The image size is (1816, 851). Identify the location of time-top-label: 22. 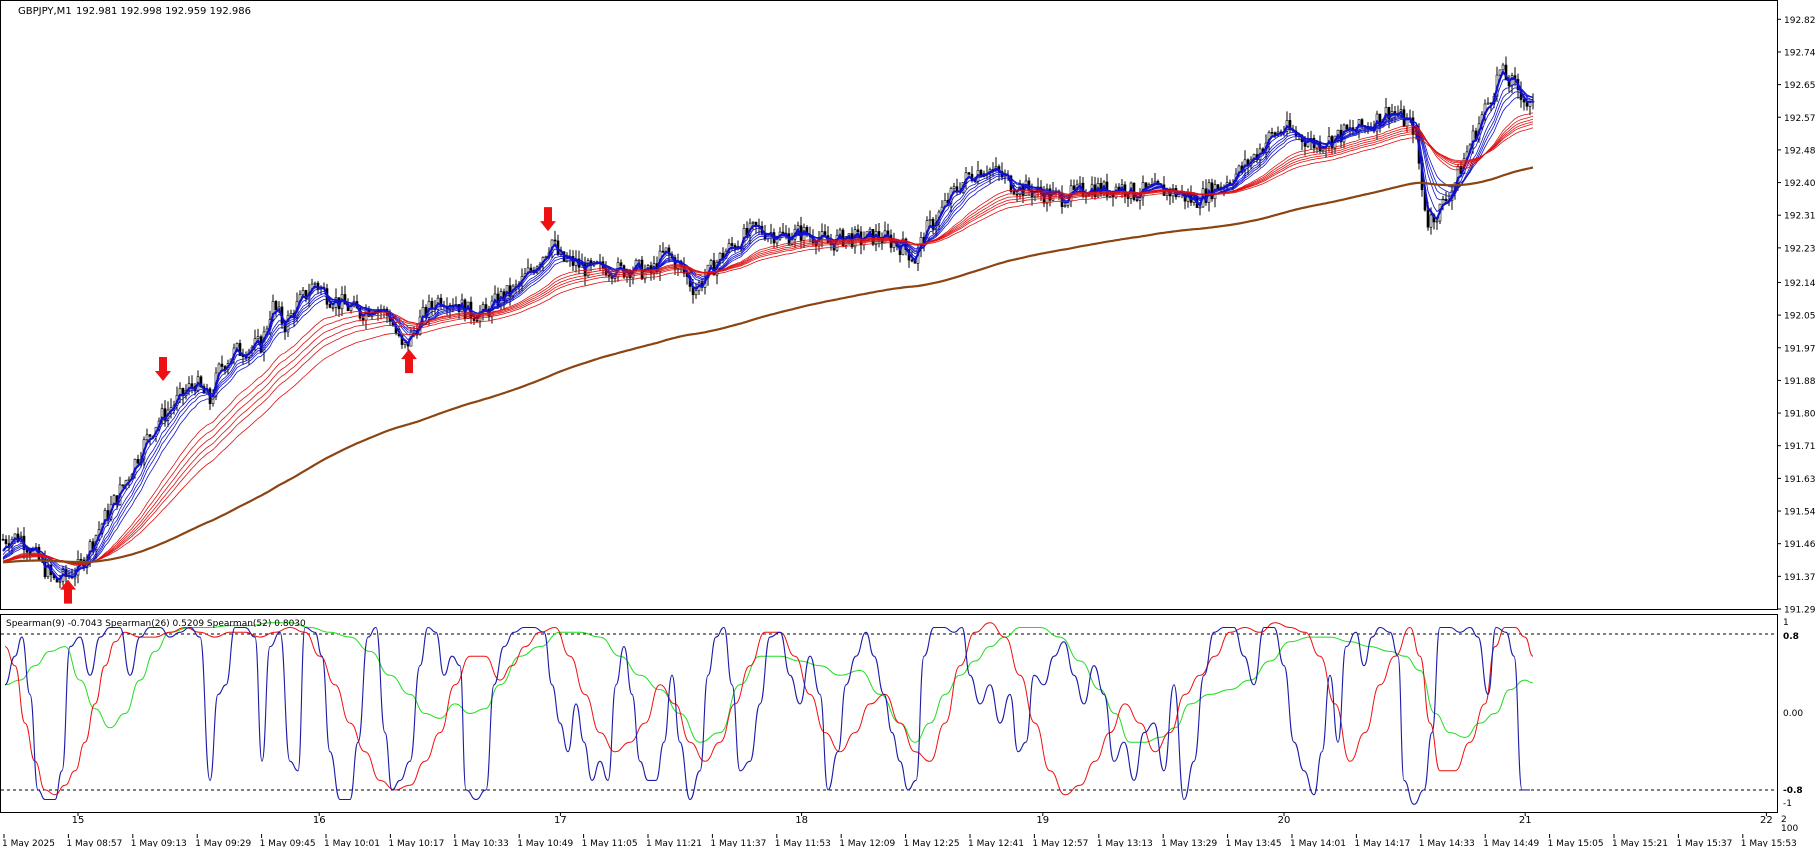
(1766, 820).